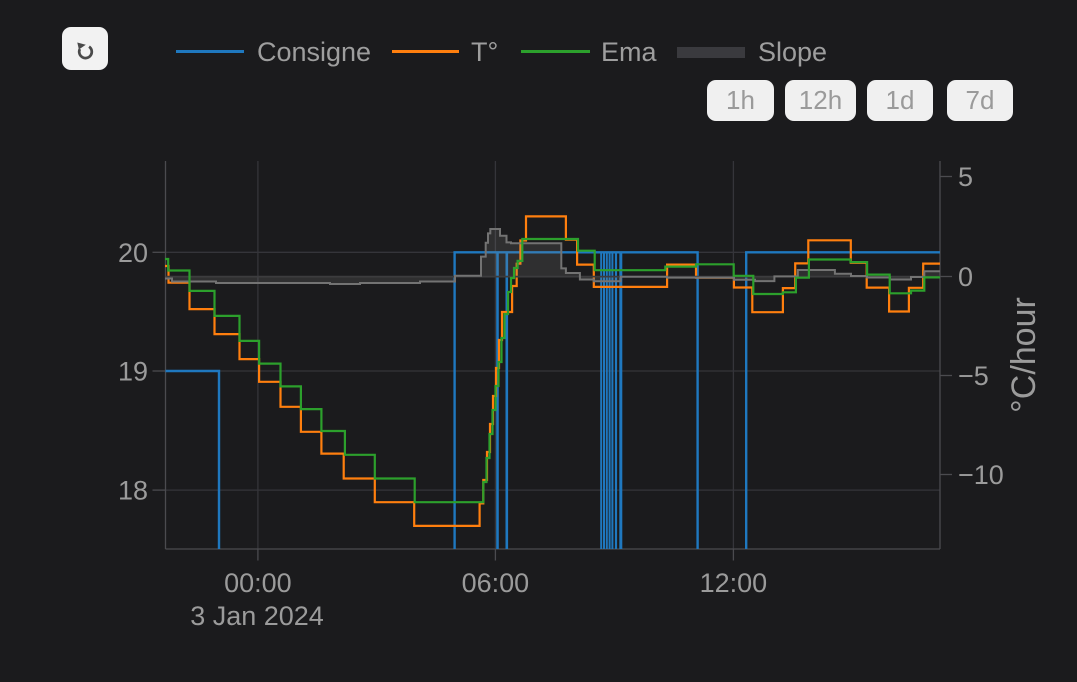 The width and height of the screenshot is (1077, 682). Describe the element at coordinates (133, 372) in the screenshot. I see `svg-text: 19` at that location.